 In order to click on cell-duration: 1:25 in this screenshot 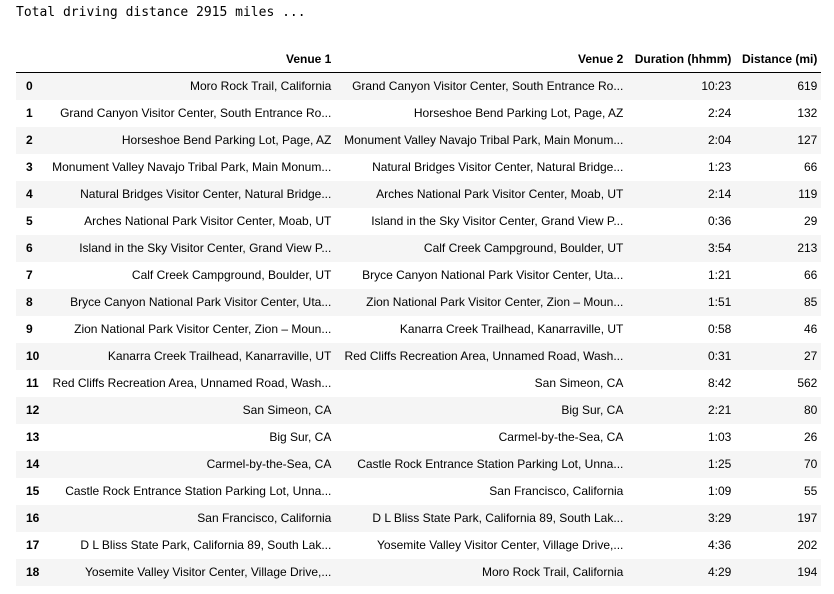, I will do `click(720, 464)`.